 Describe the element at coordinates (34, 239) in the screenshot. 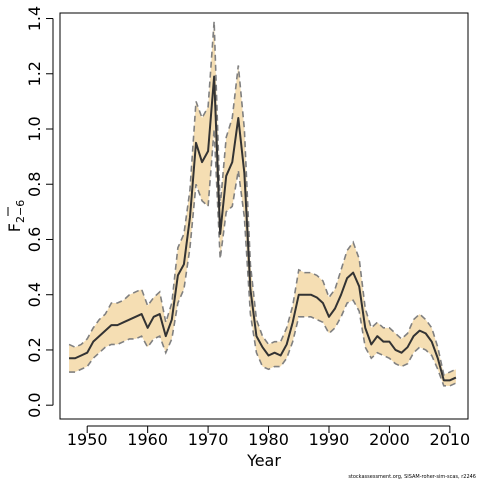

I see `y-tick-label: 0.6` at that location.